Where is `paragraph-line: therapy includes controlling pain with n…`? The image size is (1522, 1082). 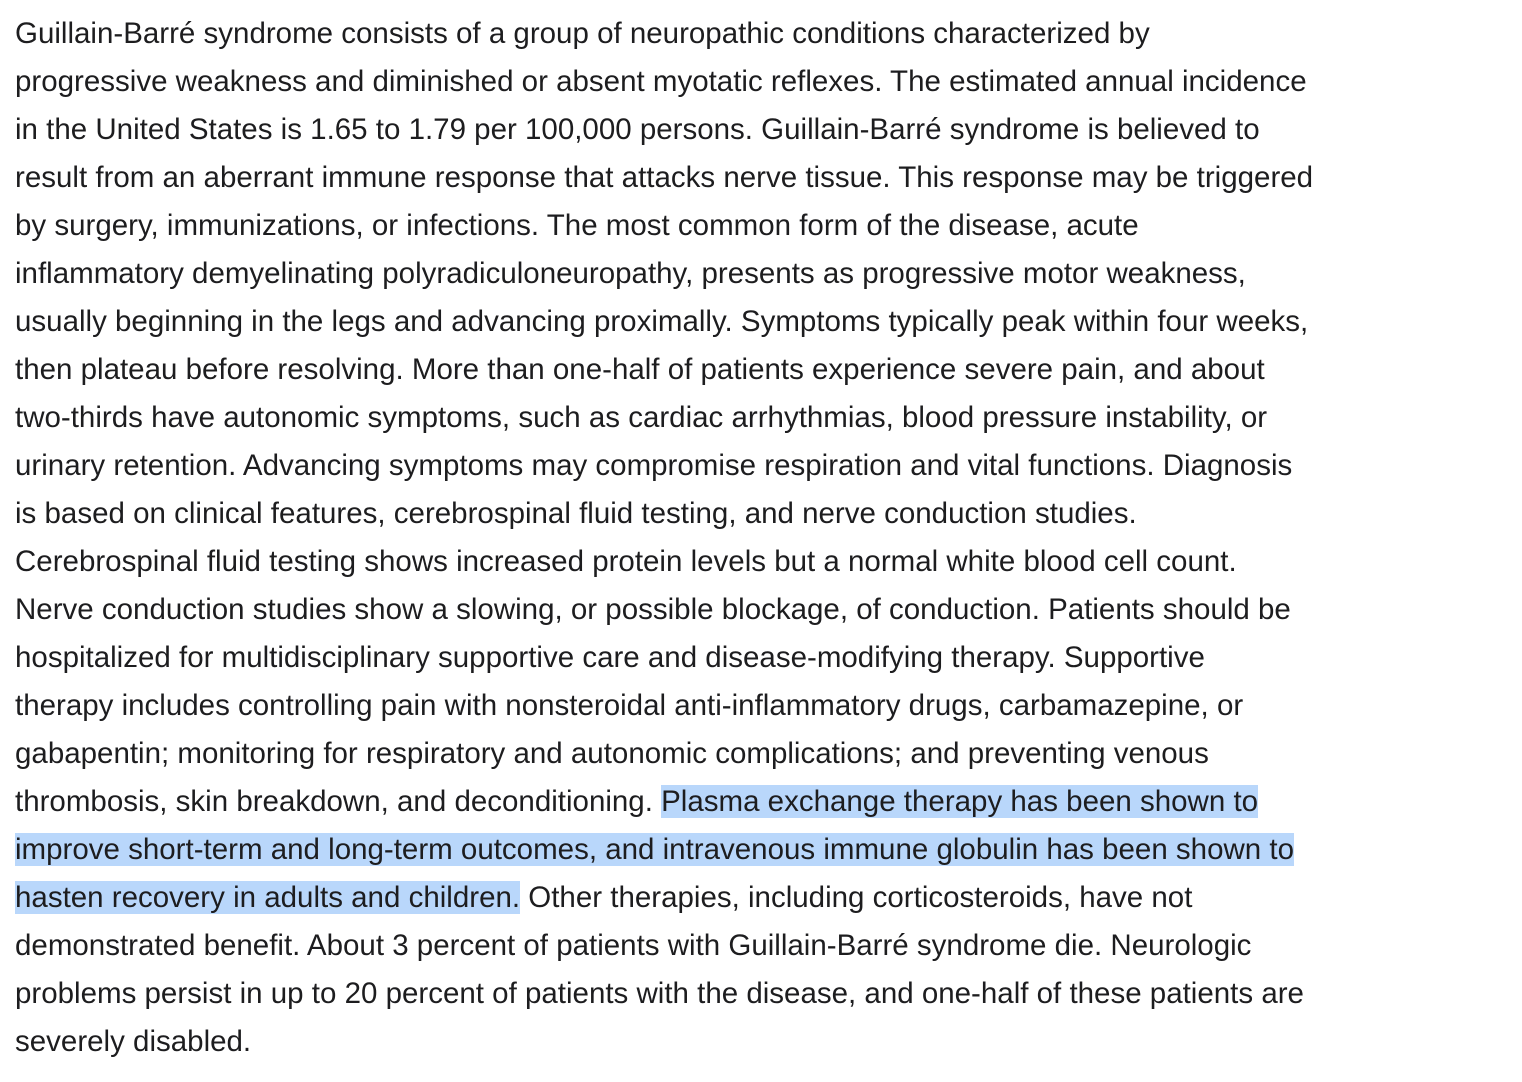
paragraph-line: therapy includes controlling pain with n… is located at coordinates (740, 706).